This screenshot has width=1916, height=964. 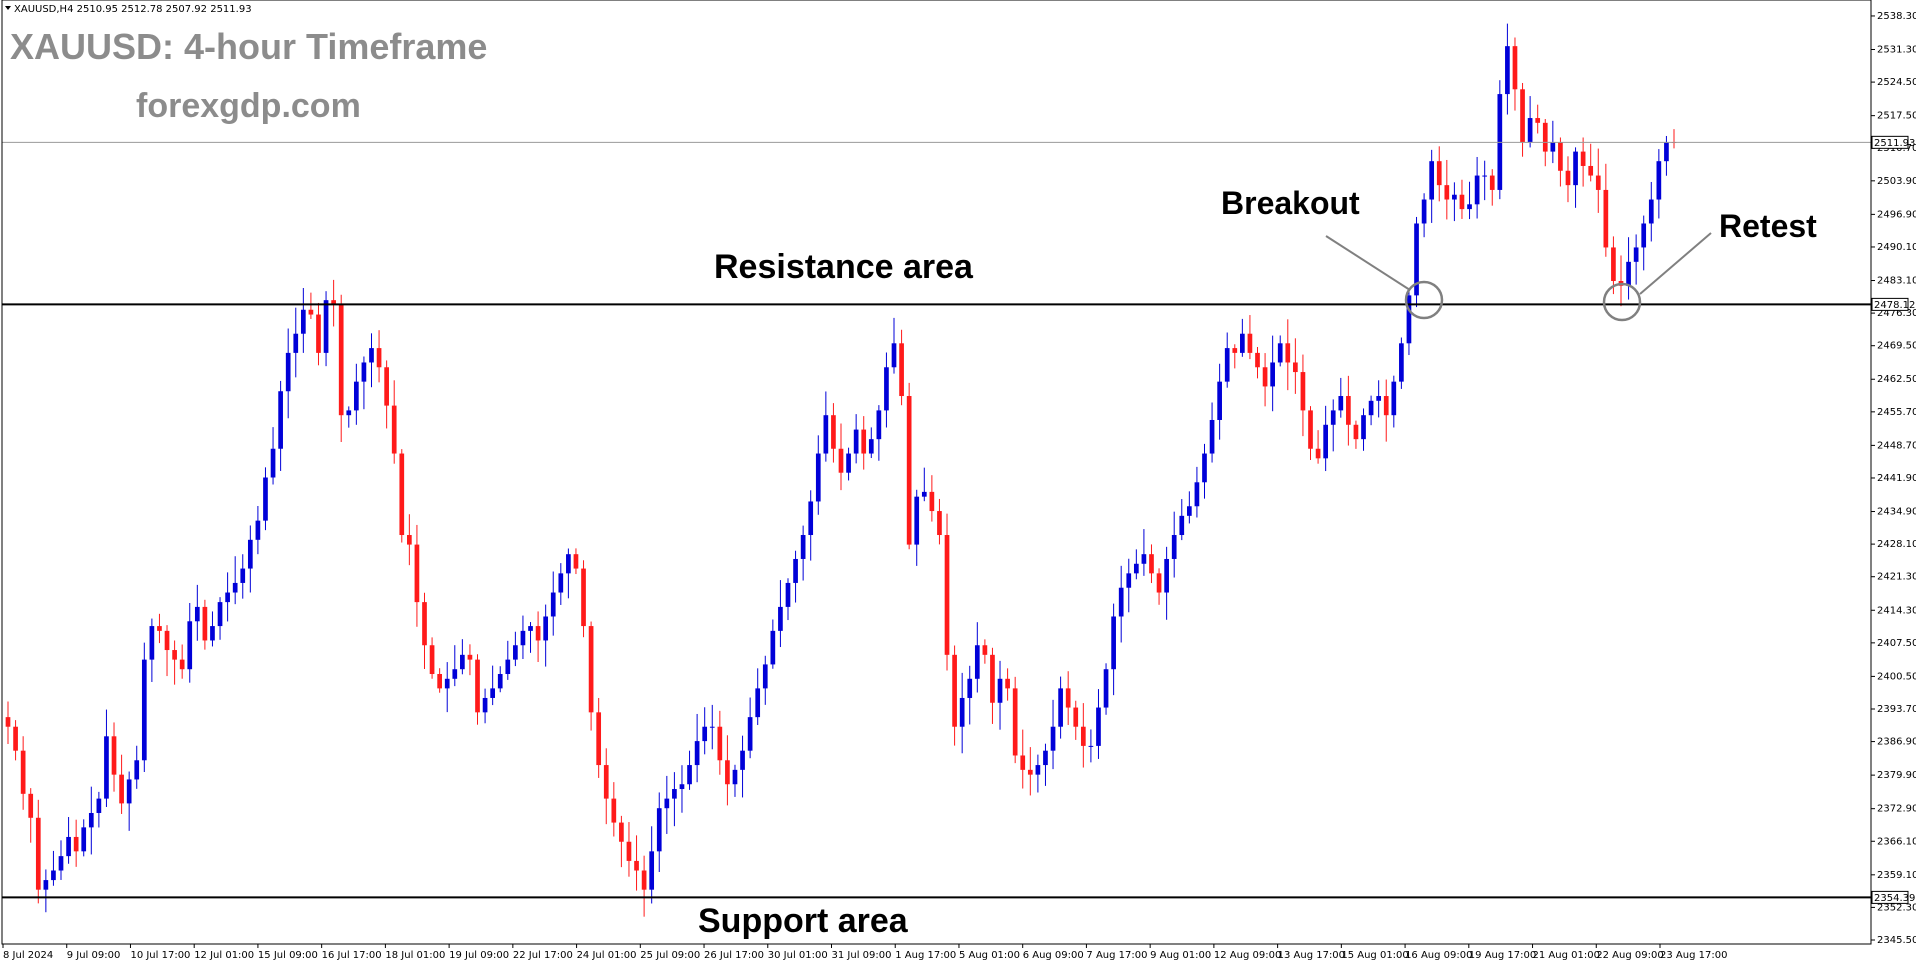 What do you see at coordinates (1896, 544) in the screenshot?
I see `y-tick-label: 2428.10` at bounding box center [1896, 544].